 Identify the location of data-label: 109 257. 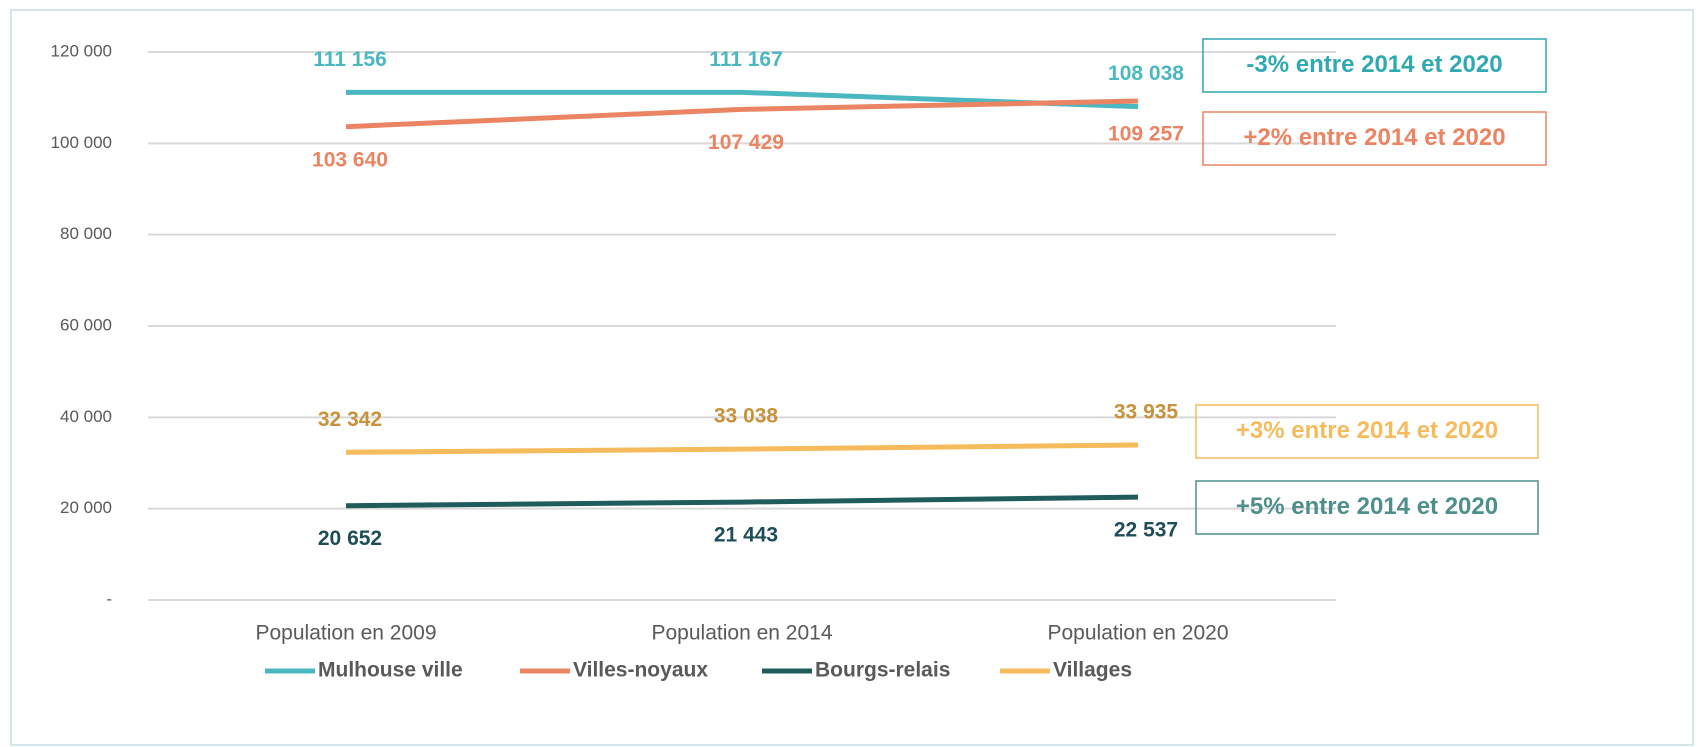
(1146, 134).